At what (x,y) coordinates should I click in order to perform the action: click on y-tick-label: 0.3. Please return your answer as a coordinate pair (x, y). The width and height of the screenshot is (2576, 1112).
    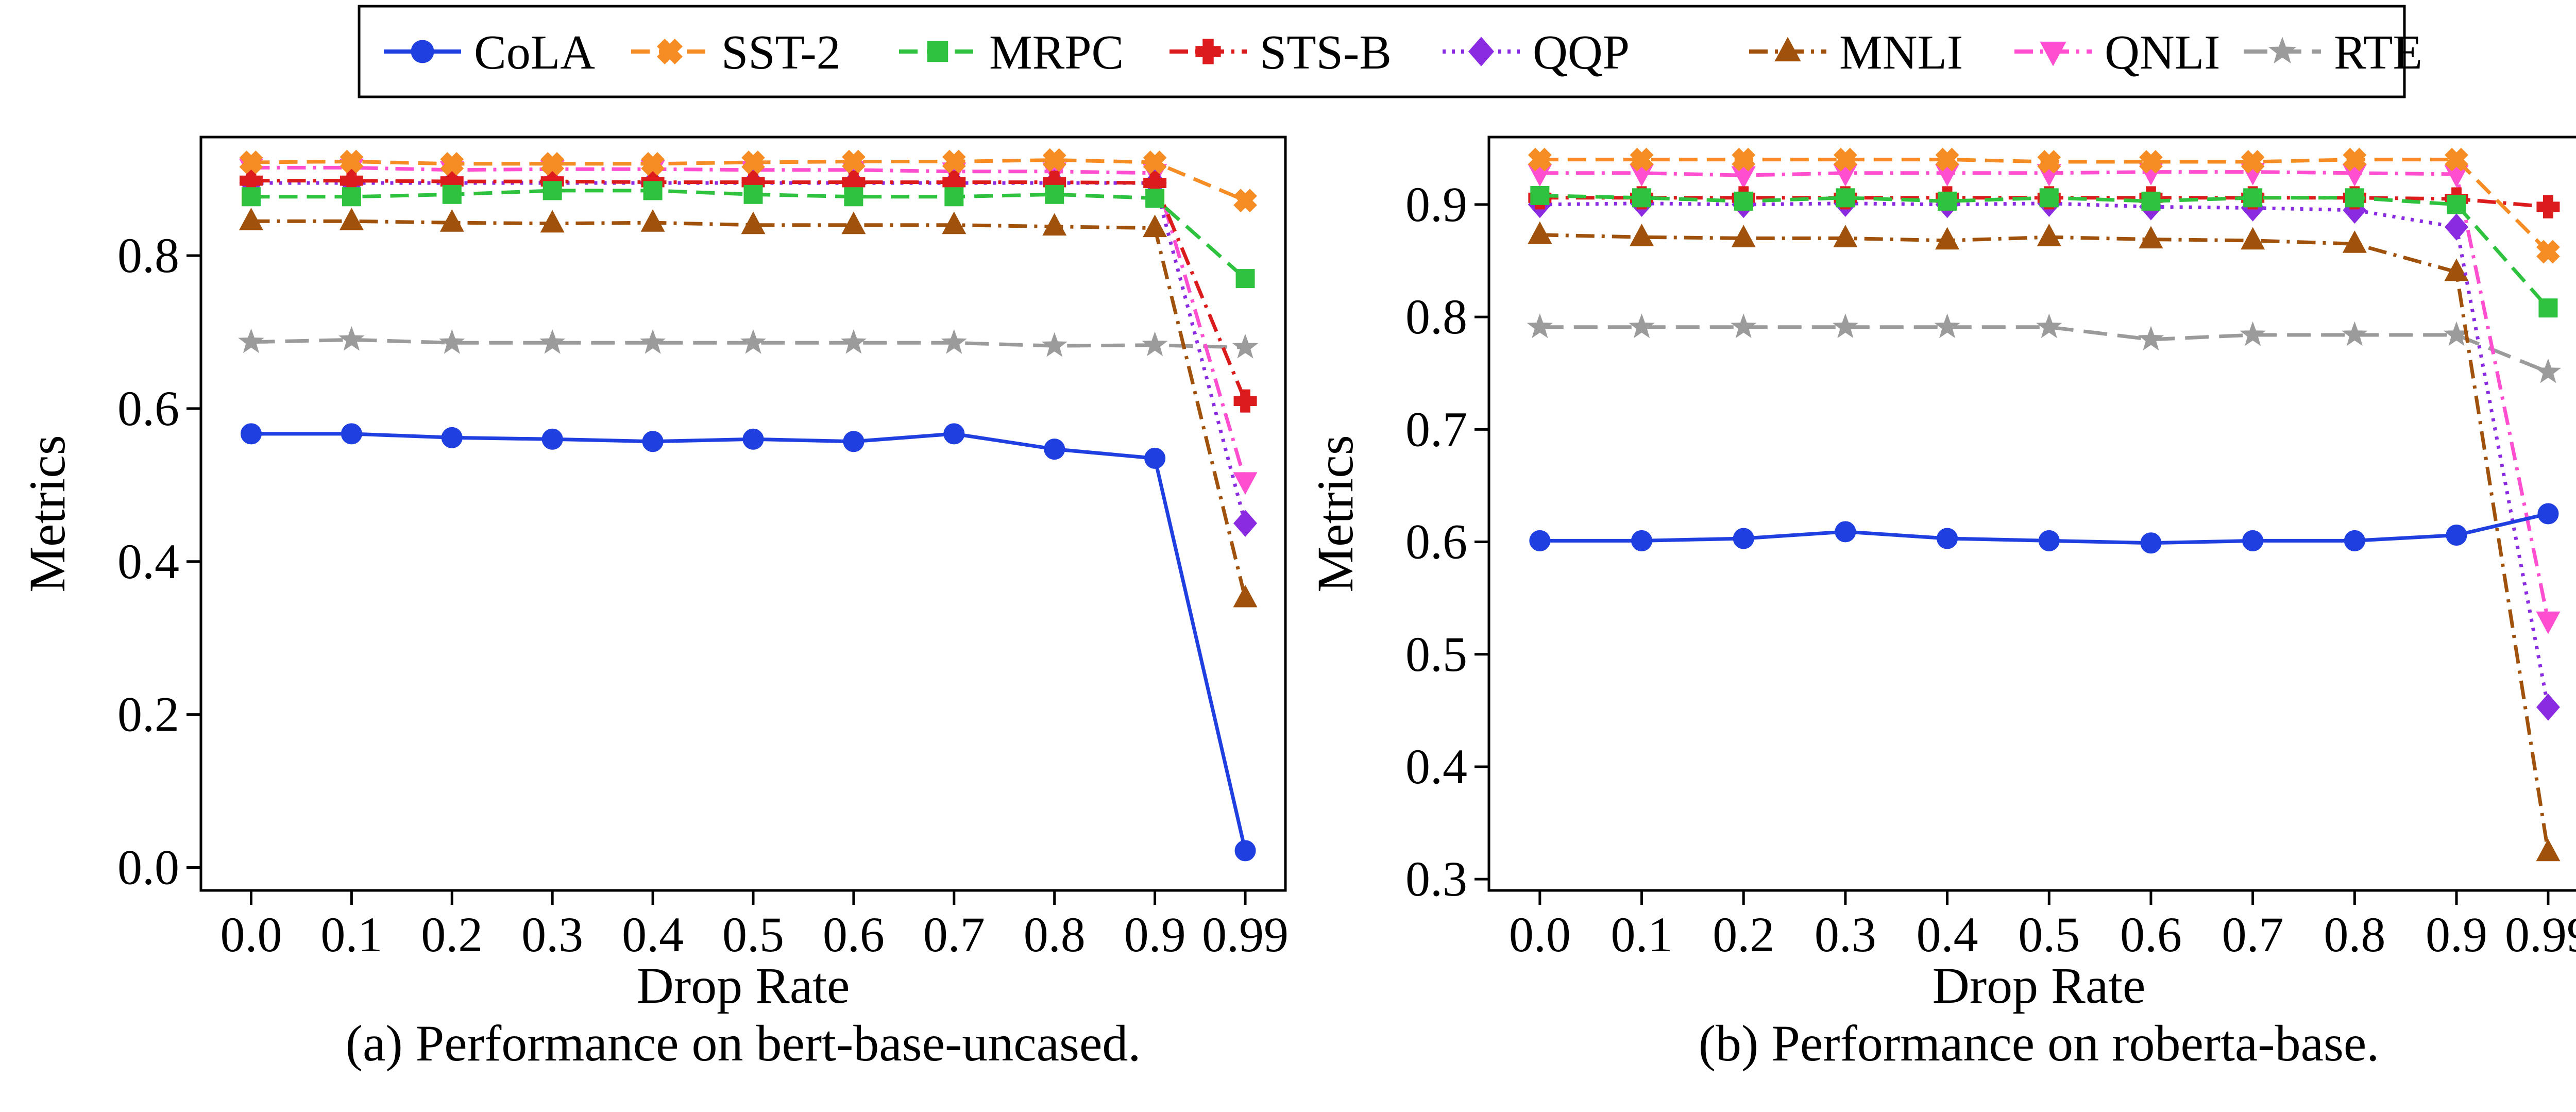
    Looking at the image, I should click on (1436, 878).